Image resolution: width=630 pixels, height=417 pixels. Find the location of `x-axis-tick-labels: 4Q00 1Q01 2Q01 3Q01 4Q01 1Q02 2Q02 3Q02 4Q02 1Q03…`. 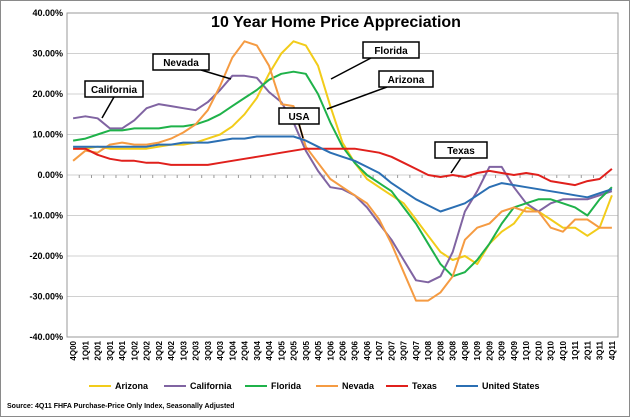

x-axis-tick-labels: 4Q00 1Q01 2Q01 3Q01 4Q01 1Q02 2Q02 3Q02 4Q02 1Q03… is located at coordinates (343, 350).